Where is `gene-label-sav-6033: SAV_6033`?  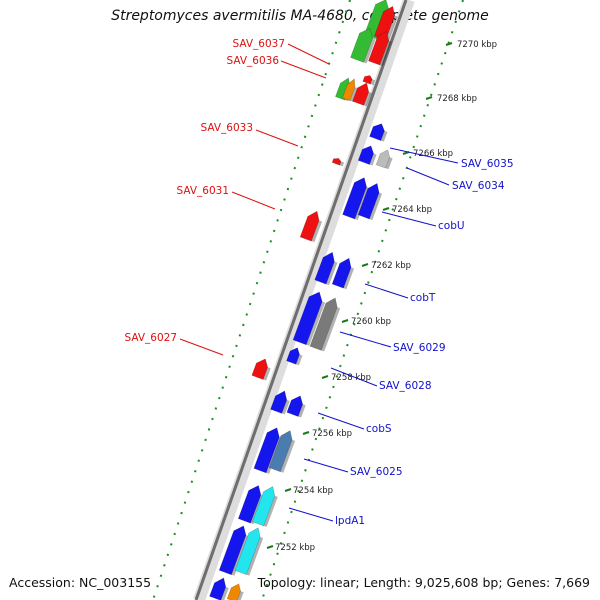 gene-label-sav-6033: SAV_6033 is located at coordinates (226, 128).